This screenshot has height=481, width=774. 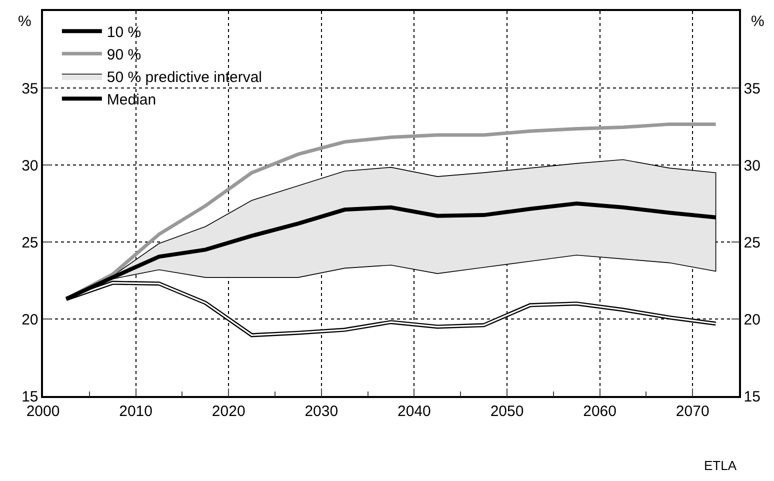 What do you see at coordinates (414, 411) in the screenshot?
I see `x-tick-label: 2040` at bounding box center [414, 411].